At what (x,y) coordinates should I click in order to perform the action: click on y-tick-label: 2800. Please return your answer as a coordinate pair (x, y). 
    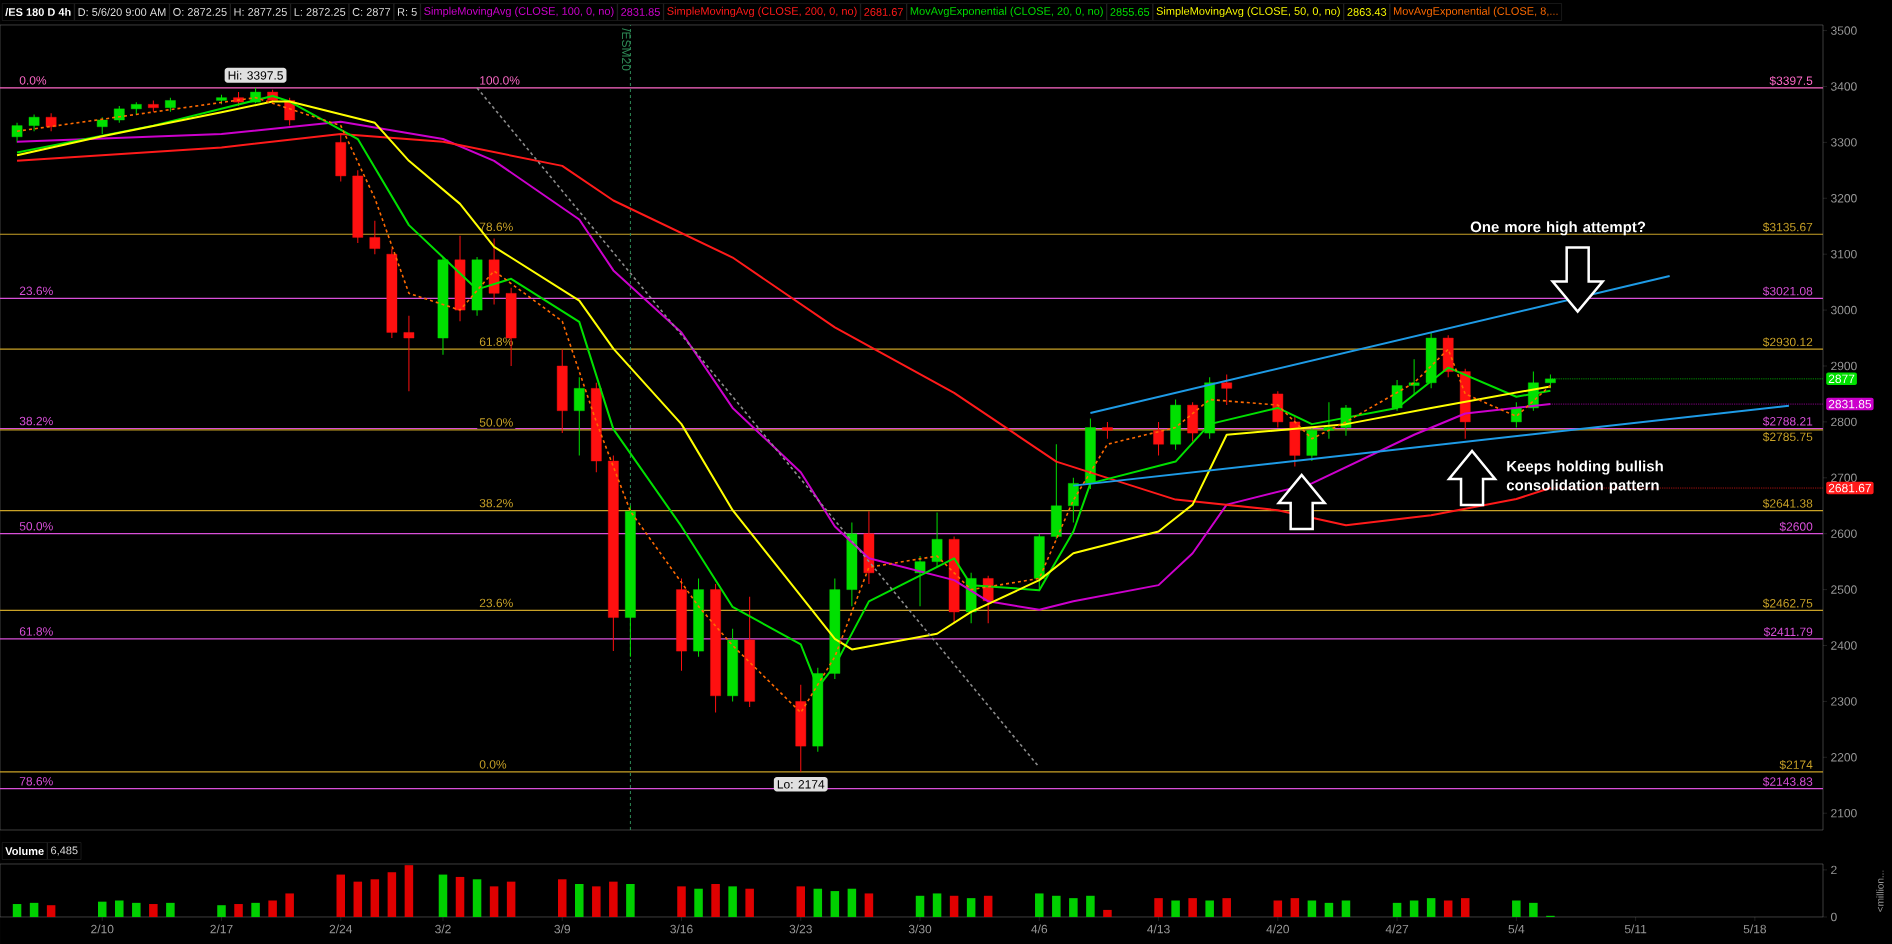
    Looking at the image, I should click on (1844, 422).